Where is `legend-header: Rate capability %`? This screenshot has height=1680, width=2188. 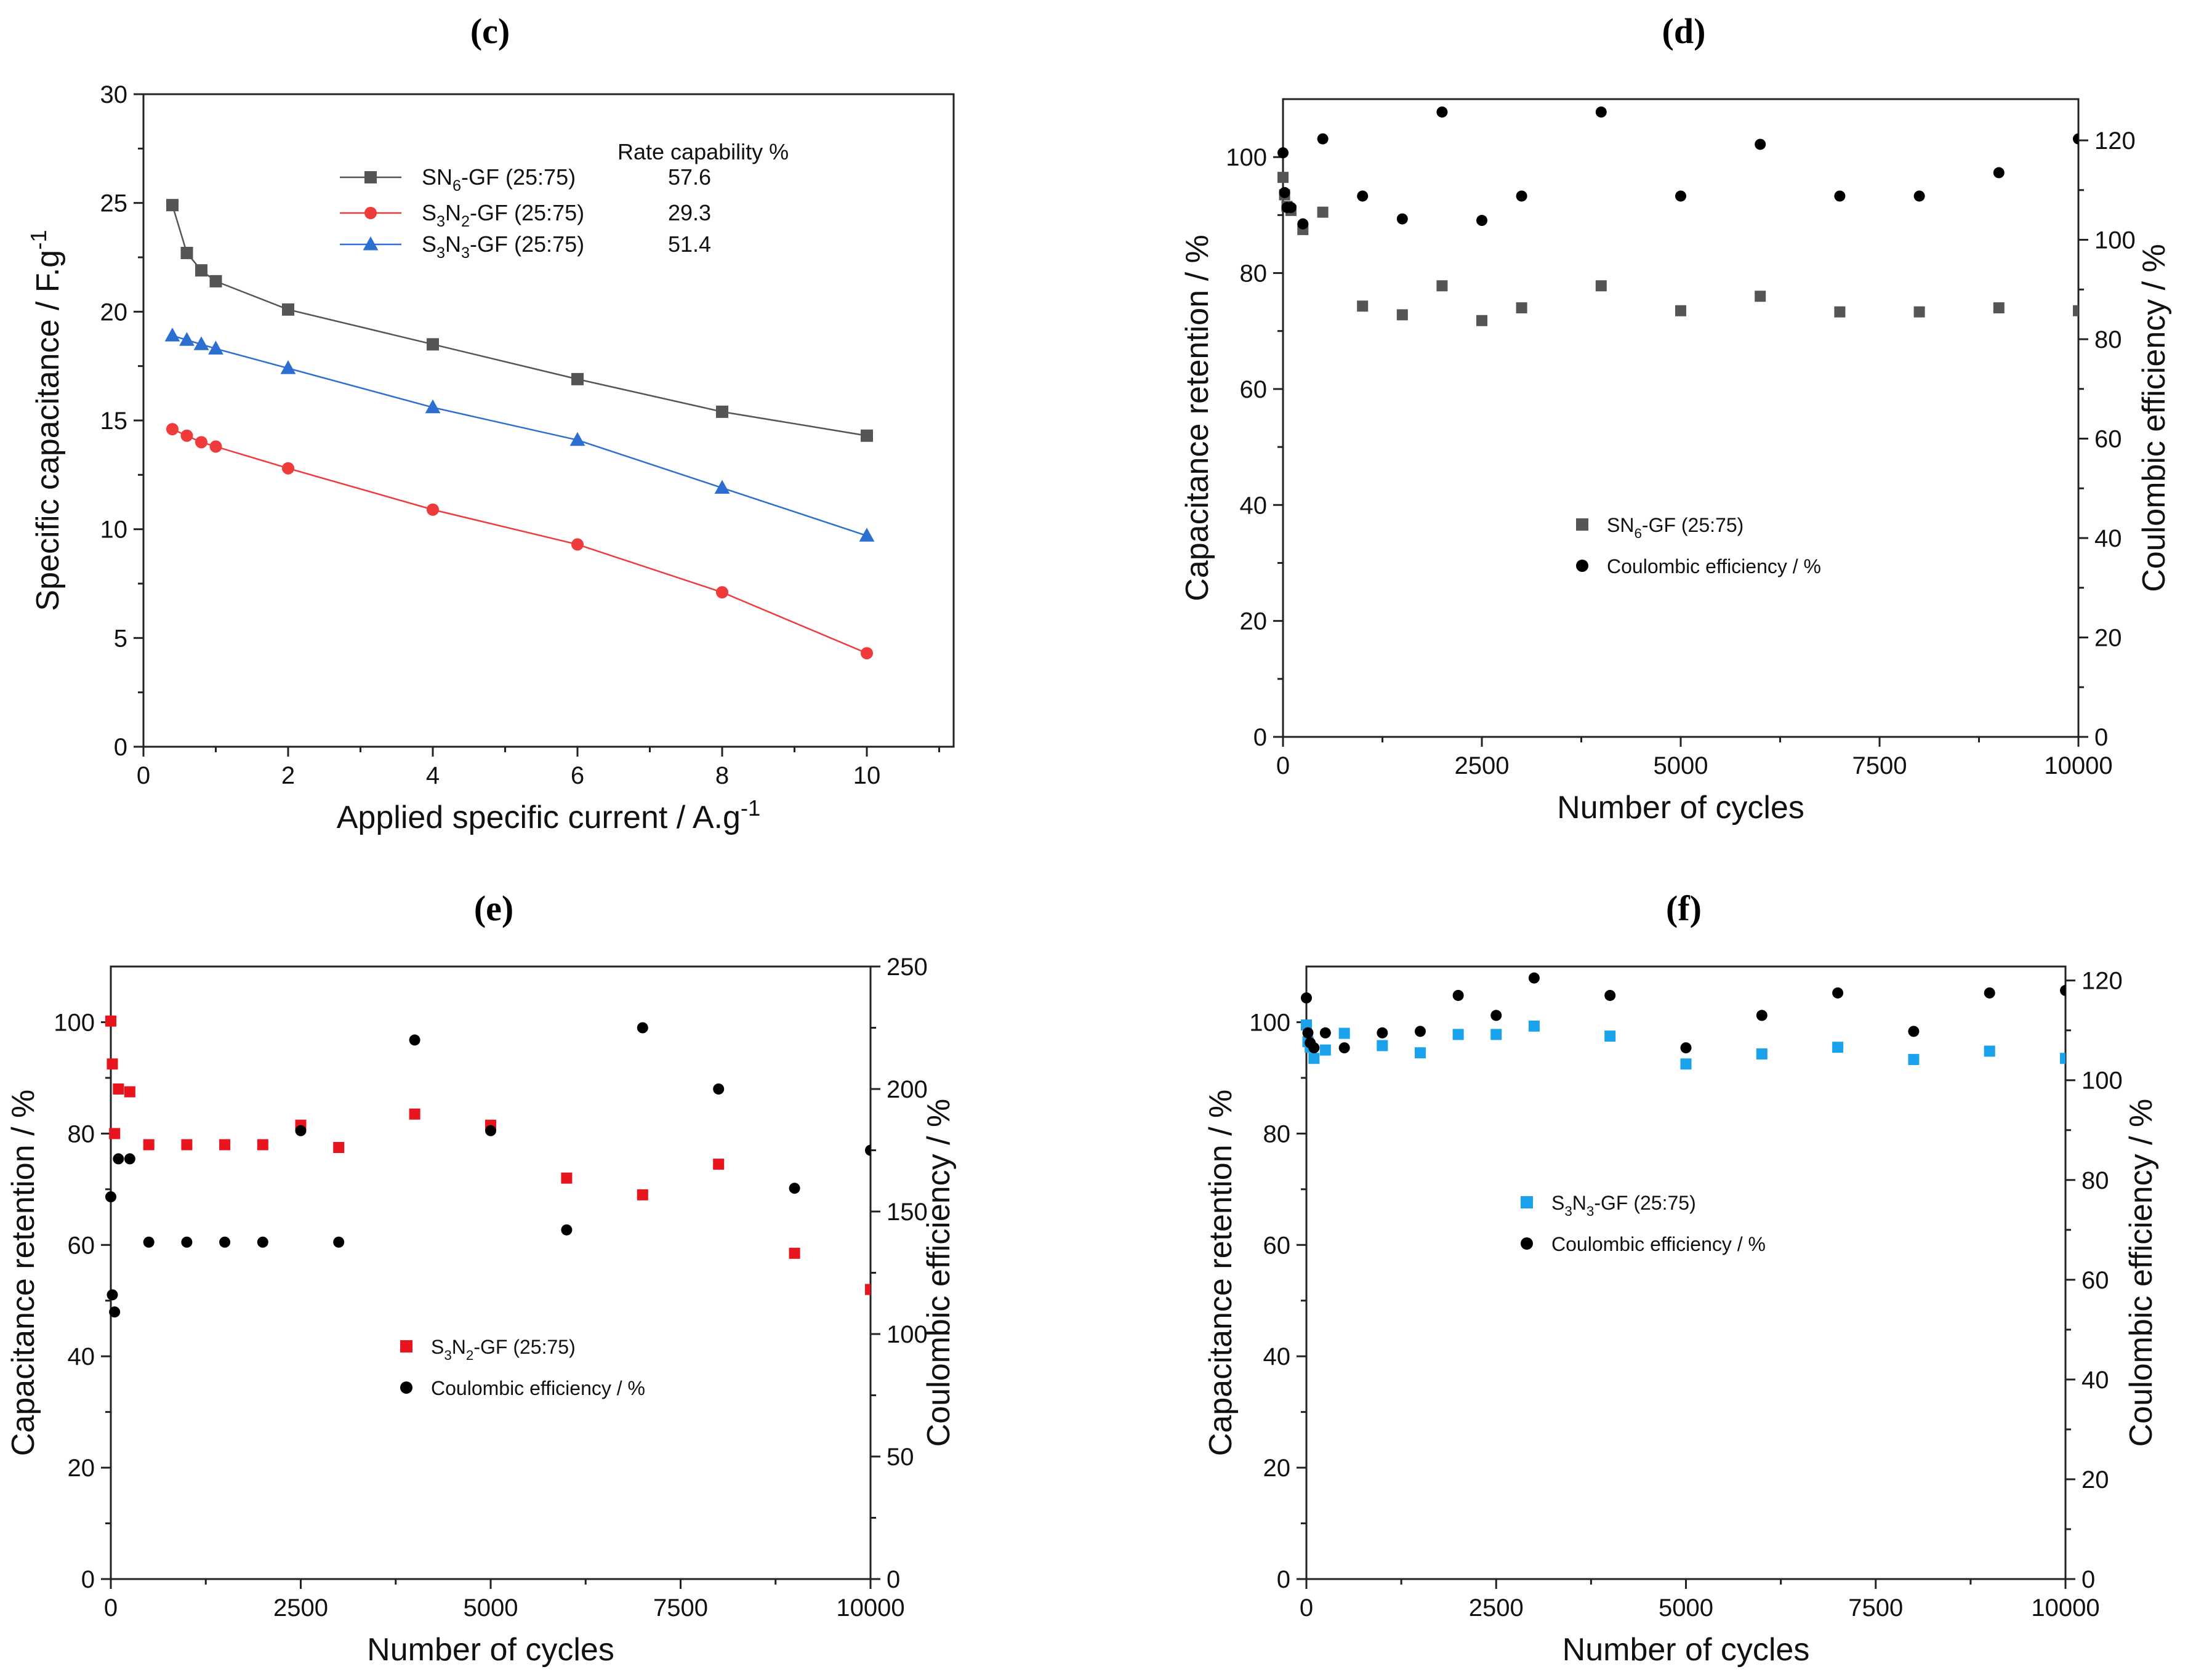 legend-header: Rate capability % is located at coordinates (703, 152).